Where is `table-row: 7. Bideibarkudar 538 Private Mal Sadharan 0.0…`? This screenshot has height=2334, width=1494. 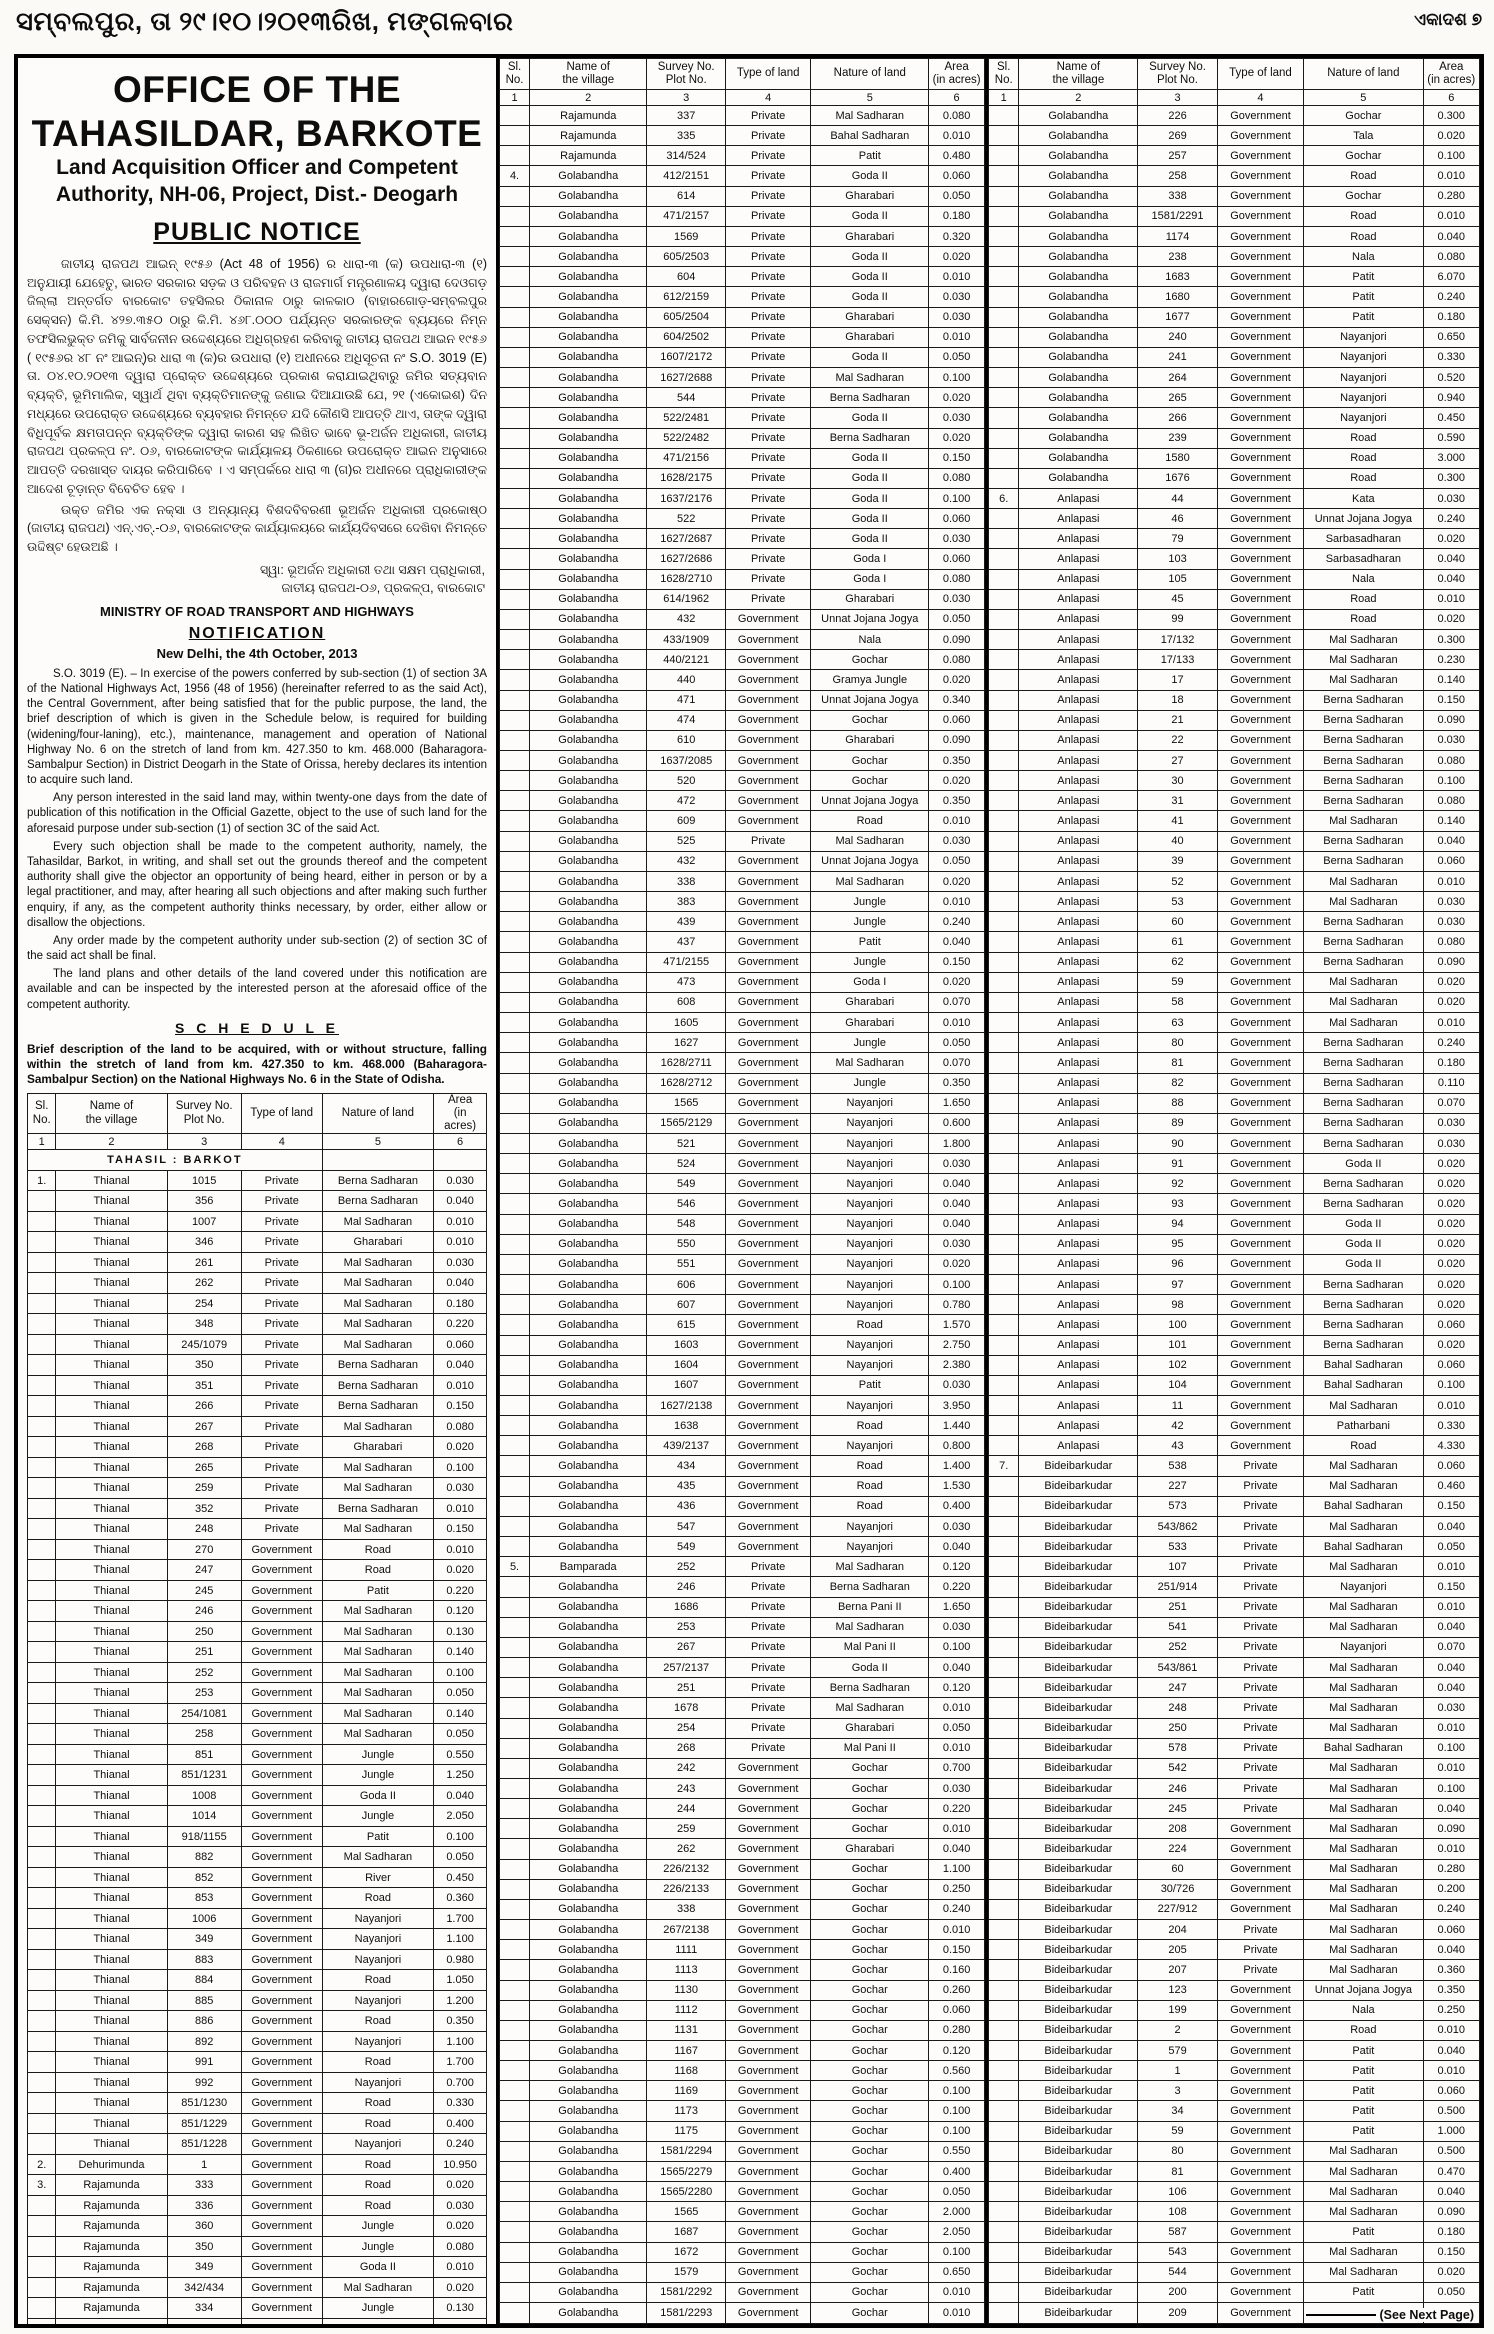 table-row: 7. Bideibarkudar 538 Private Mal Sadharan 0.0… is located at coordinates (1233, 1466).